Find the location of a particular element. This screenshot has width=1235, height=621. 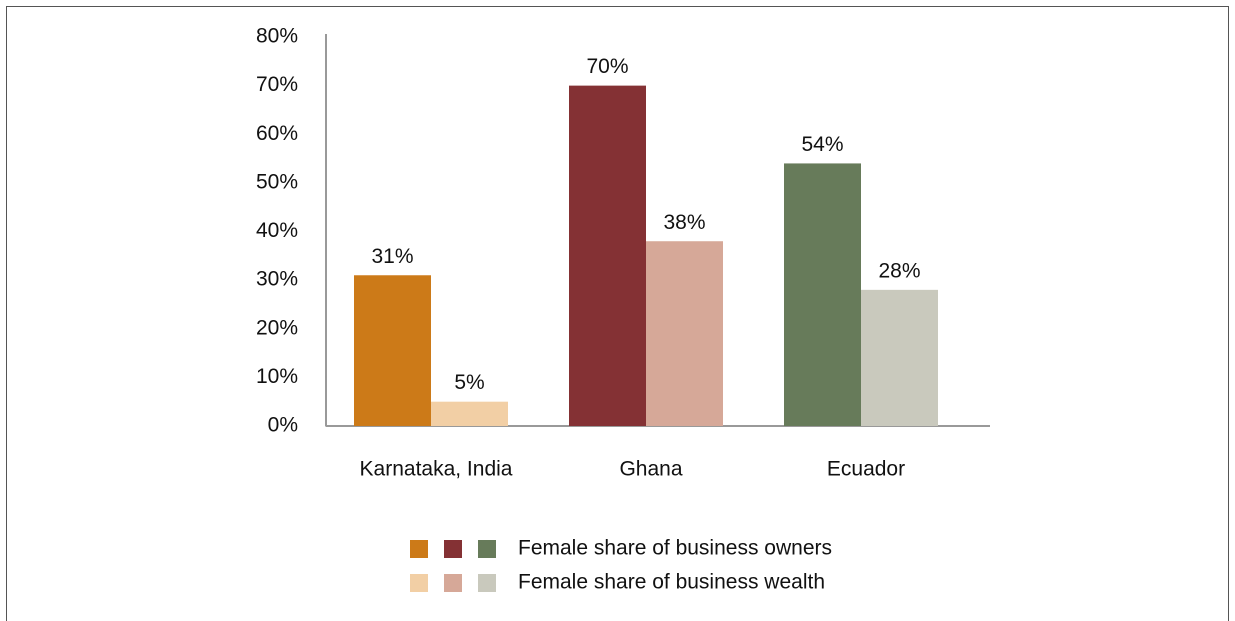

y-tick-label: 70% is located at coordinates (277, 84).